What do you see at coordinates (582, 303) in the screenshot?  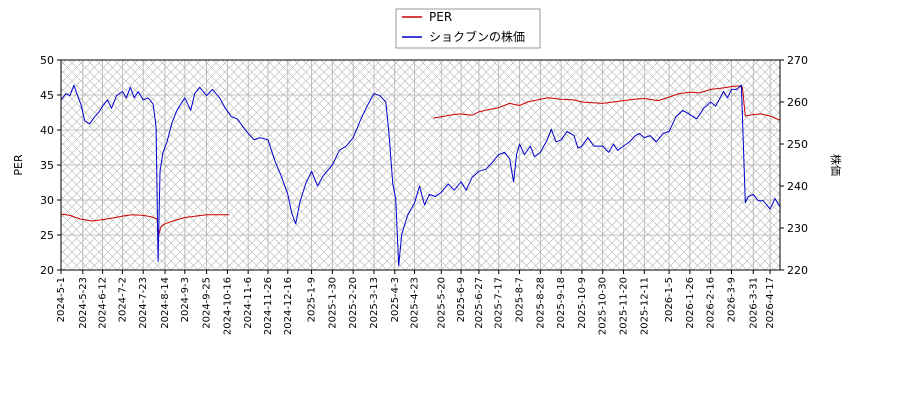 I see `x-tick-label: 2025-10-9` at bounding box center [582, 303].